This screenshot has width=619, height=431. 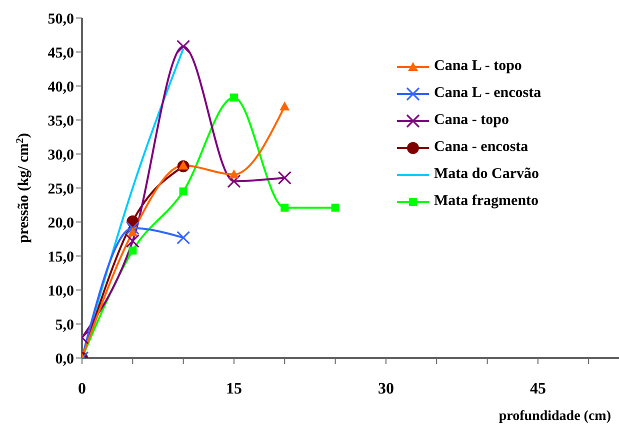 What do you see at coordinates (486, 201) in the screenshot?
I see `legend-label: Mata fragmento` at bounding box center [486, 201].